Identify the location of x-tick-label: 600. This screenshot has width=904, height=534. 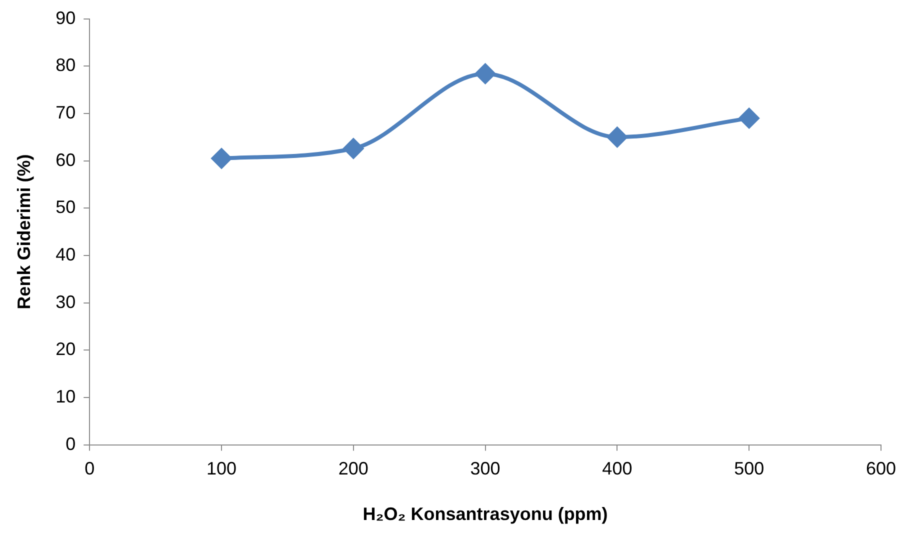
(881, 468).